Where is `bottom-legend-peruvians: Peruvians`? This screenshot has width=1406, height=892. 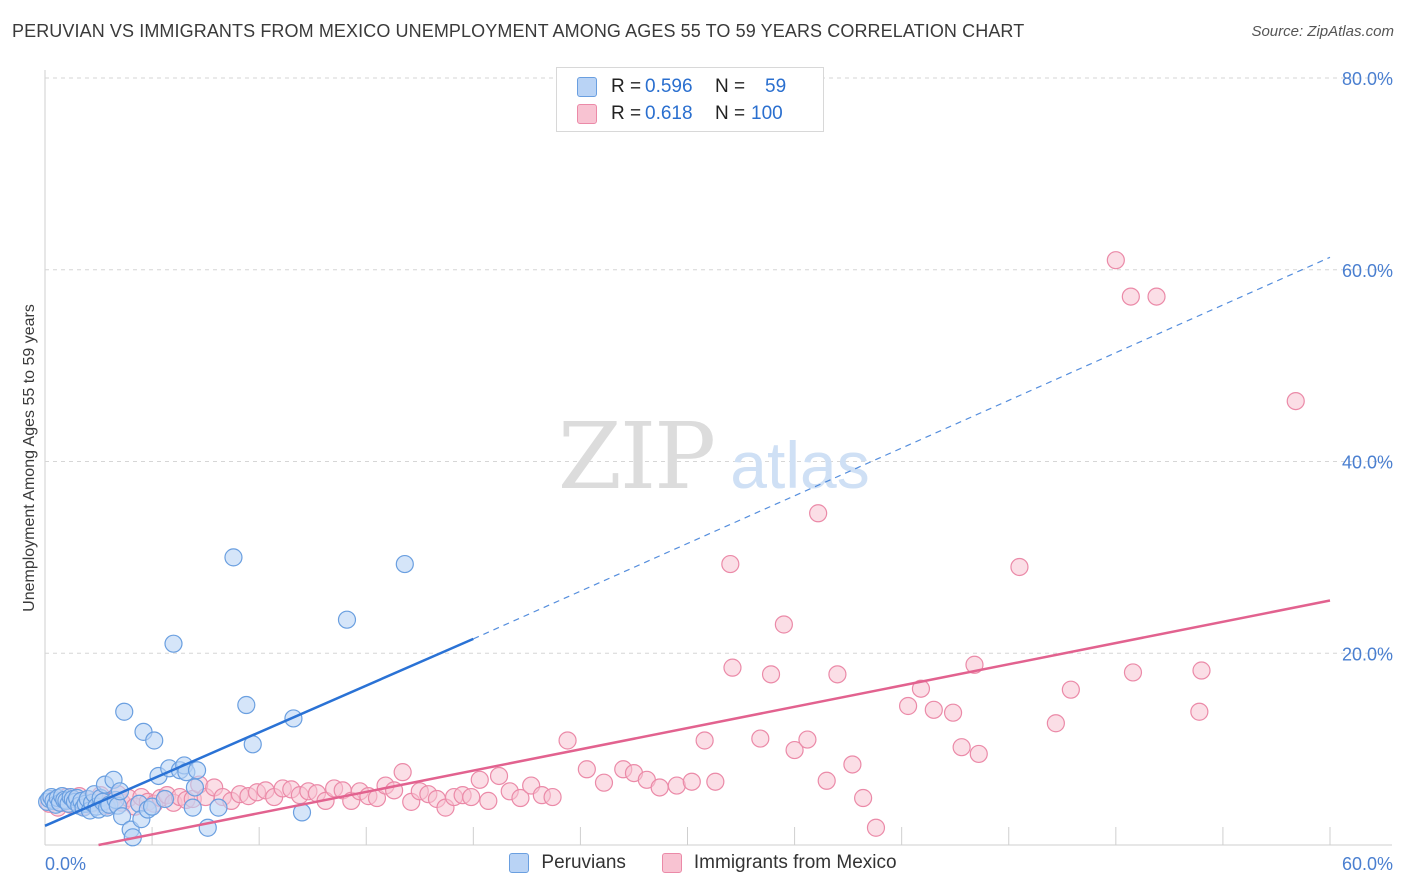
bottom-legend-peruvians: Peruvians is located at coordinates (567, 863).